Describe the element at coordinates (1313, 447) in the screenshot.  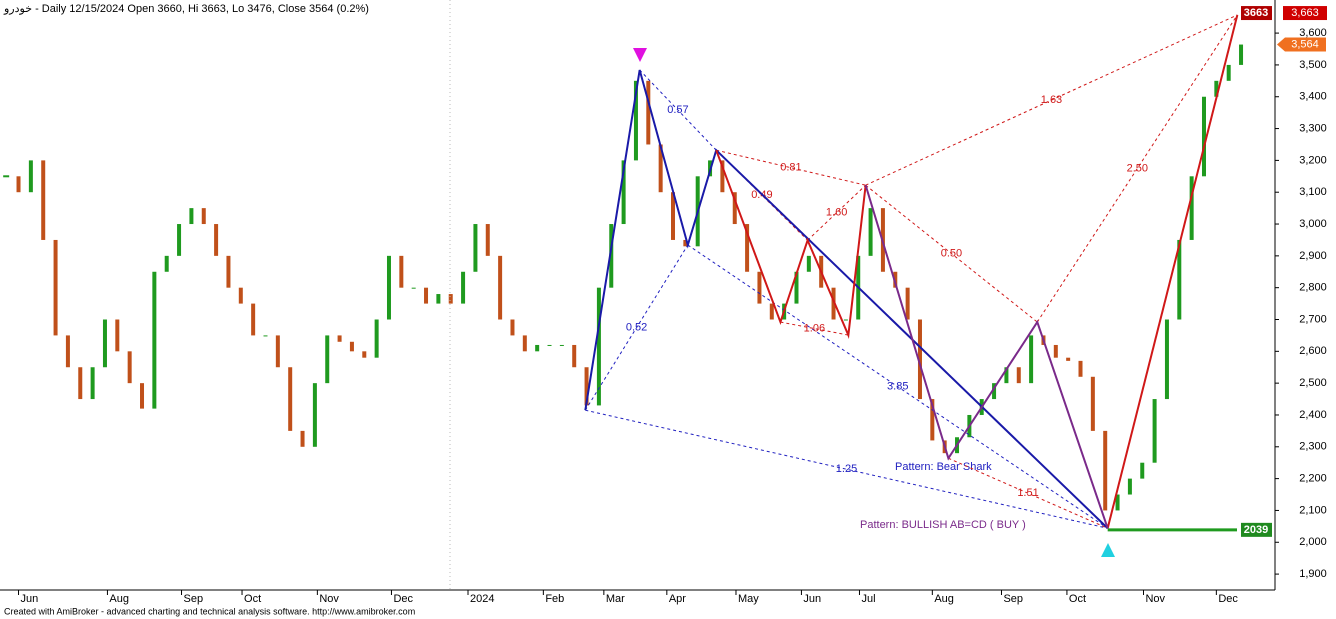
I see `y-tick-label: 2,300` at that location.